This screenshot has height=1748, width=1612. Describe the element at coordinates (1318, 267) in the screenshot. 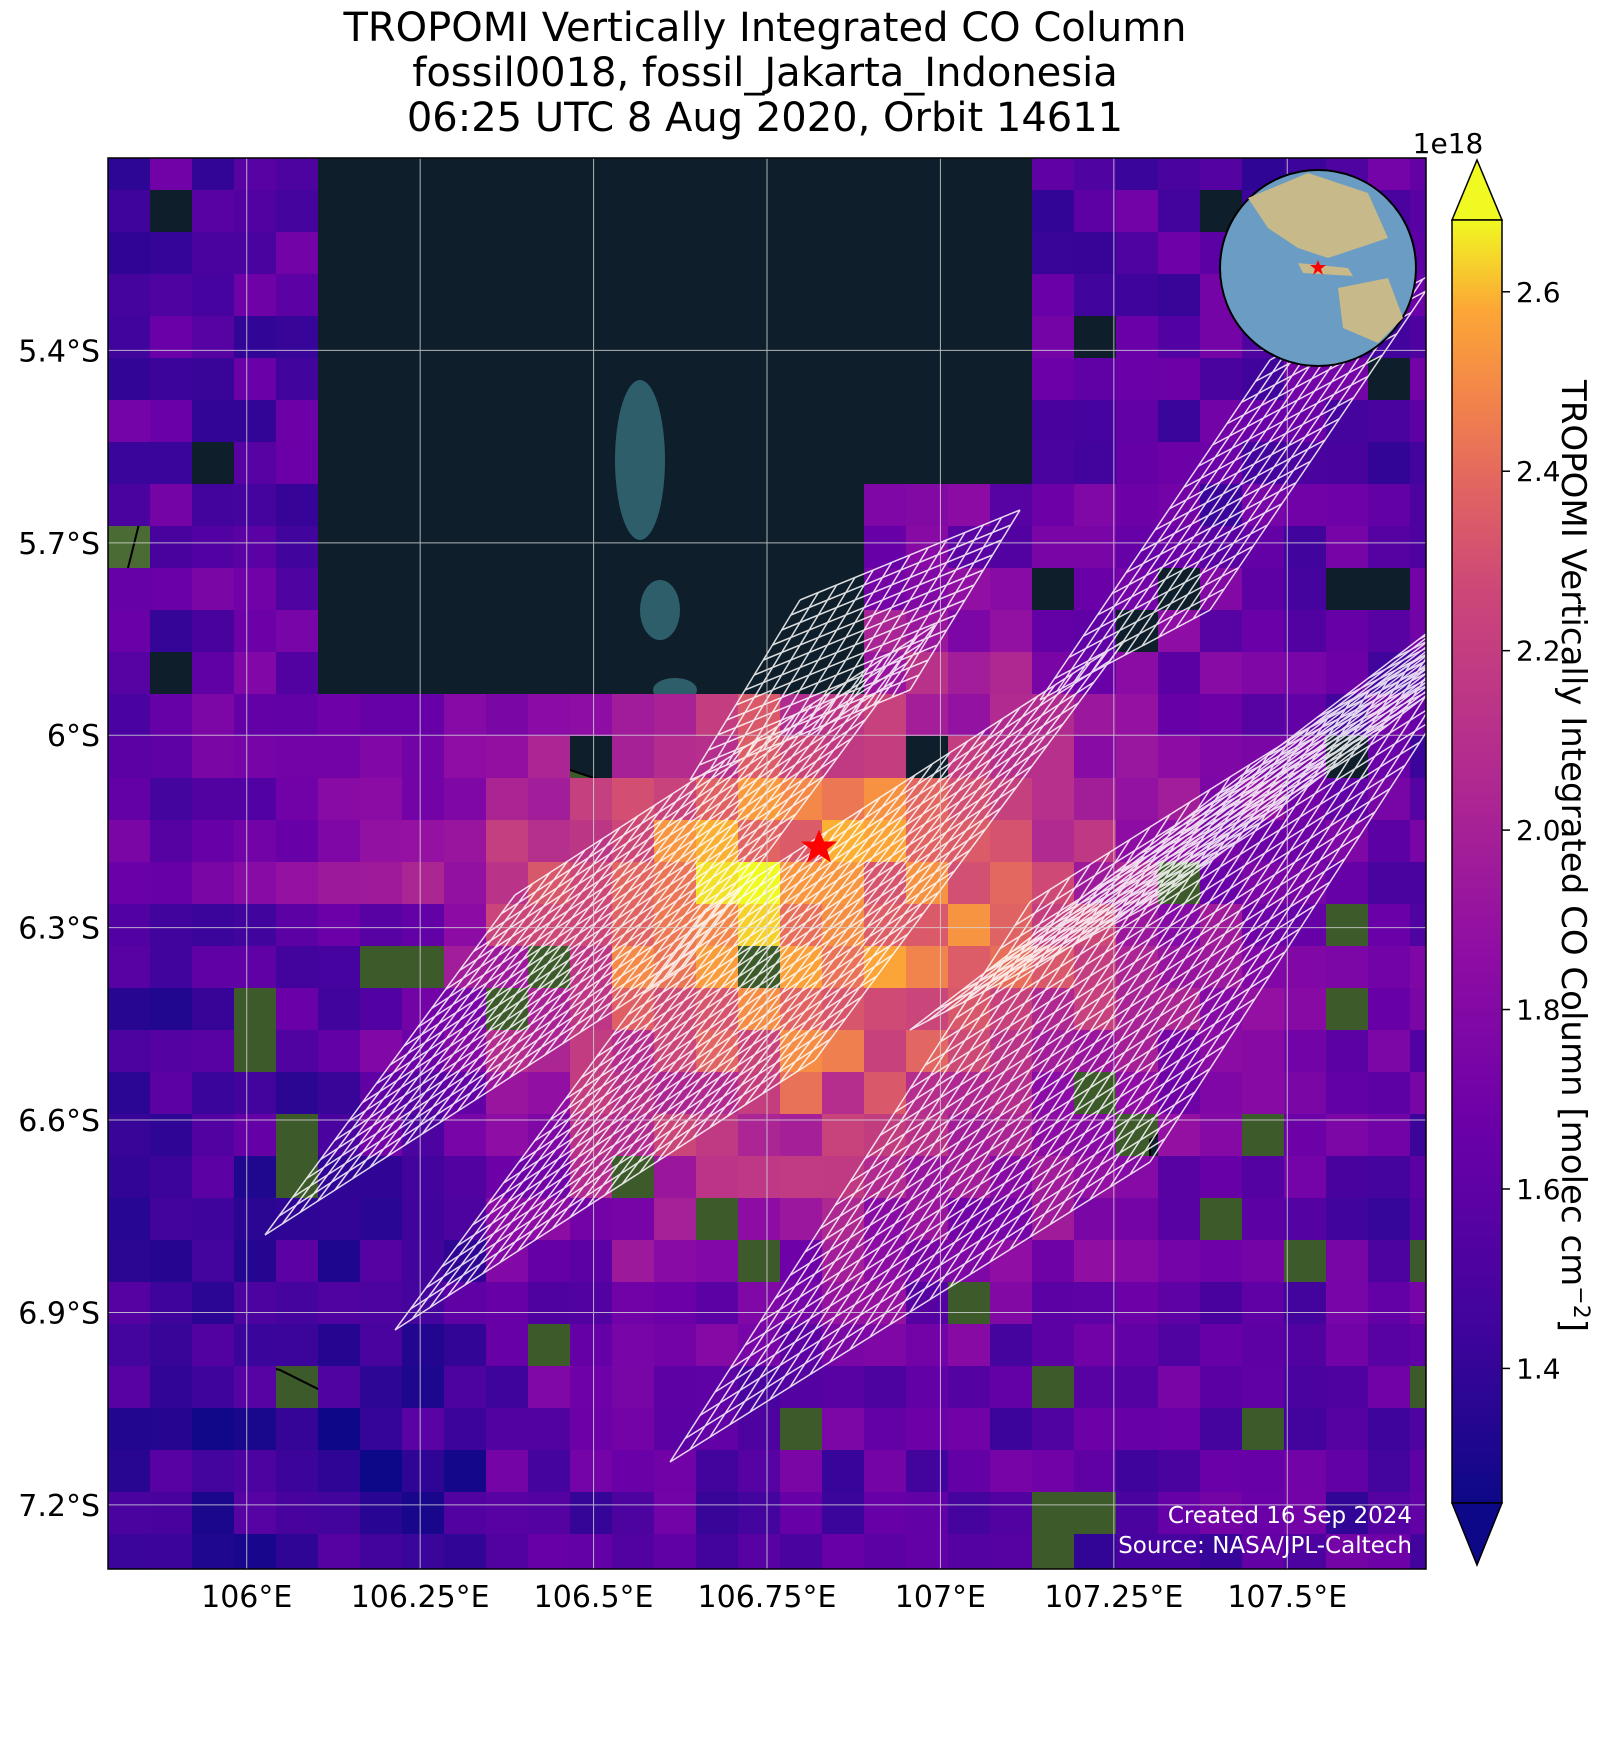

I see `globe-site-star` at that location.